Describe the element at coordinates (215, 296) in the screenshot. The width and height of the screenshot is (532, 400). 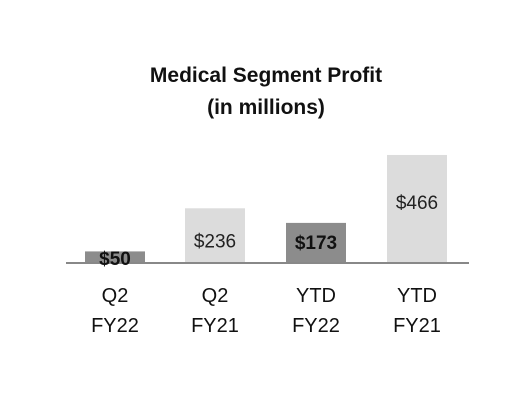
I see `category-label-q2-fy21-line-1: Q2` at that location.